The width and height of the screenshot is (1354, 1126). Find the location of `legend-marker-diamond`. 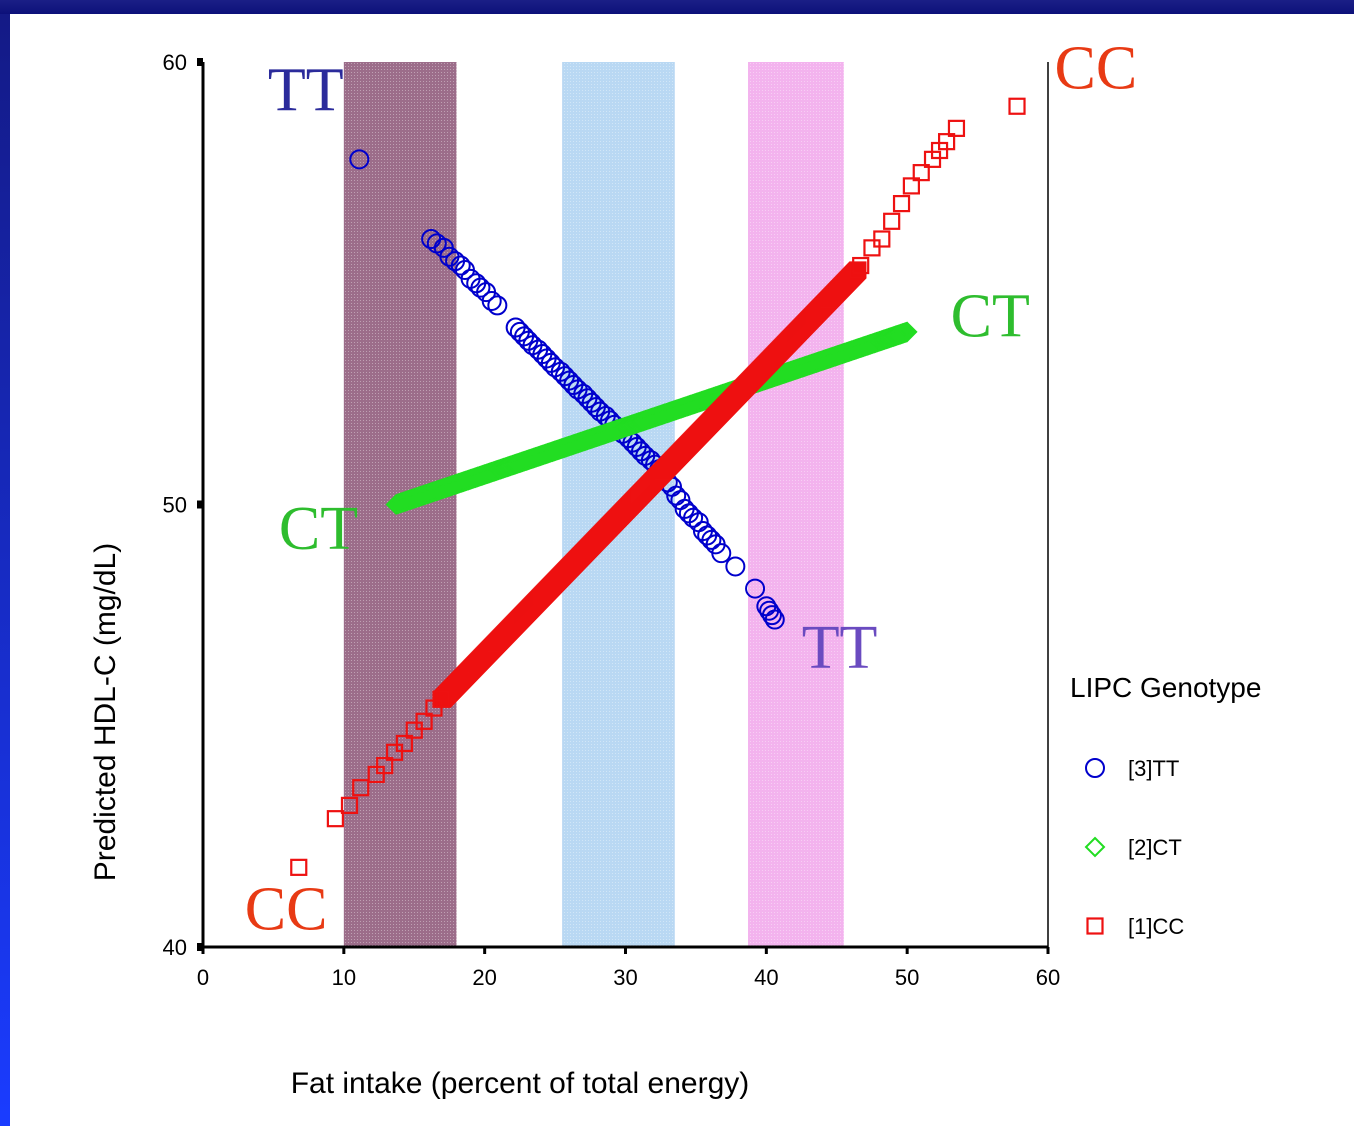

legend-marker-diamond is located at coordinates (1095, 847).